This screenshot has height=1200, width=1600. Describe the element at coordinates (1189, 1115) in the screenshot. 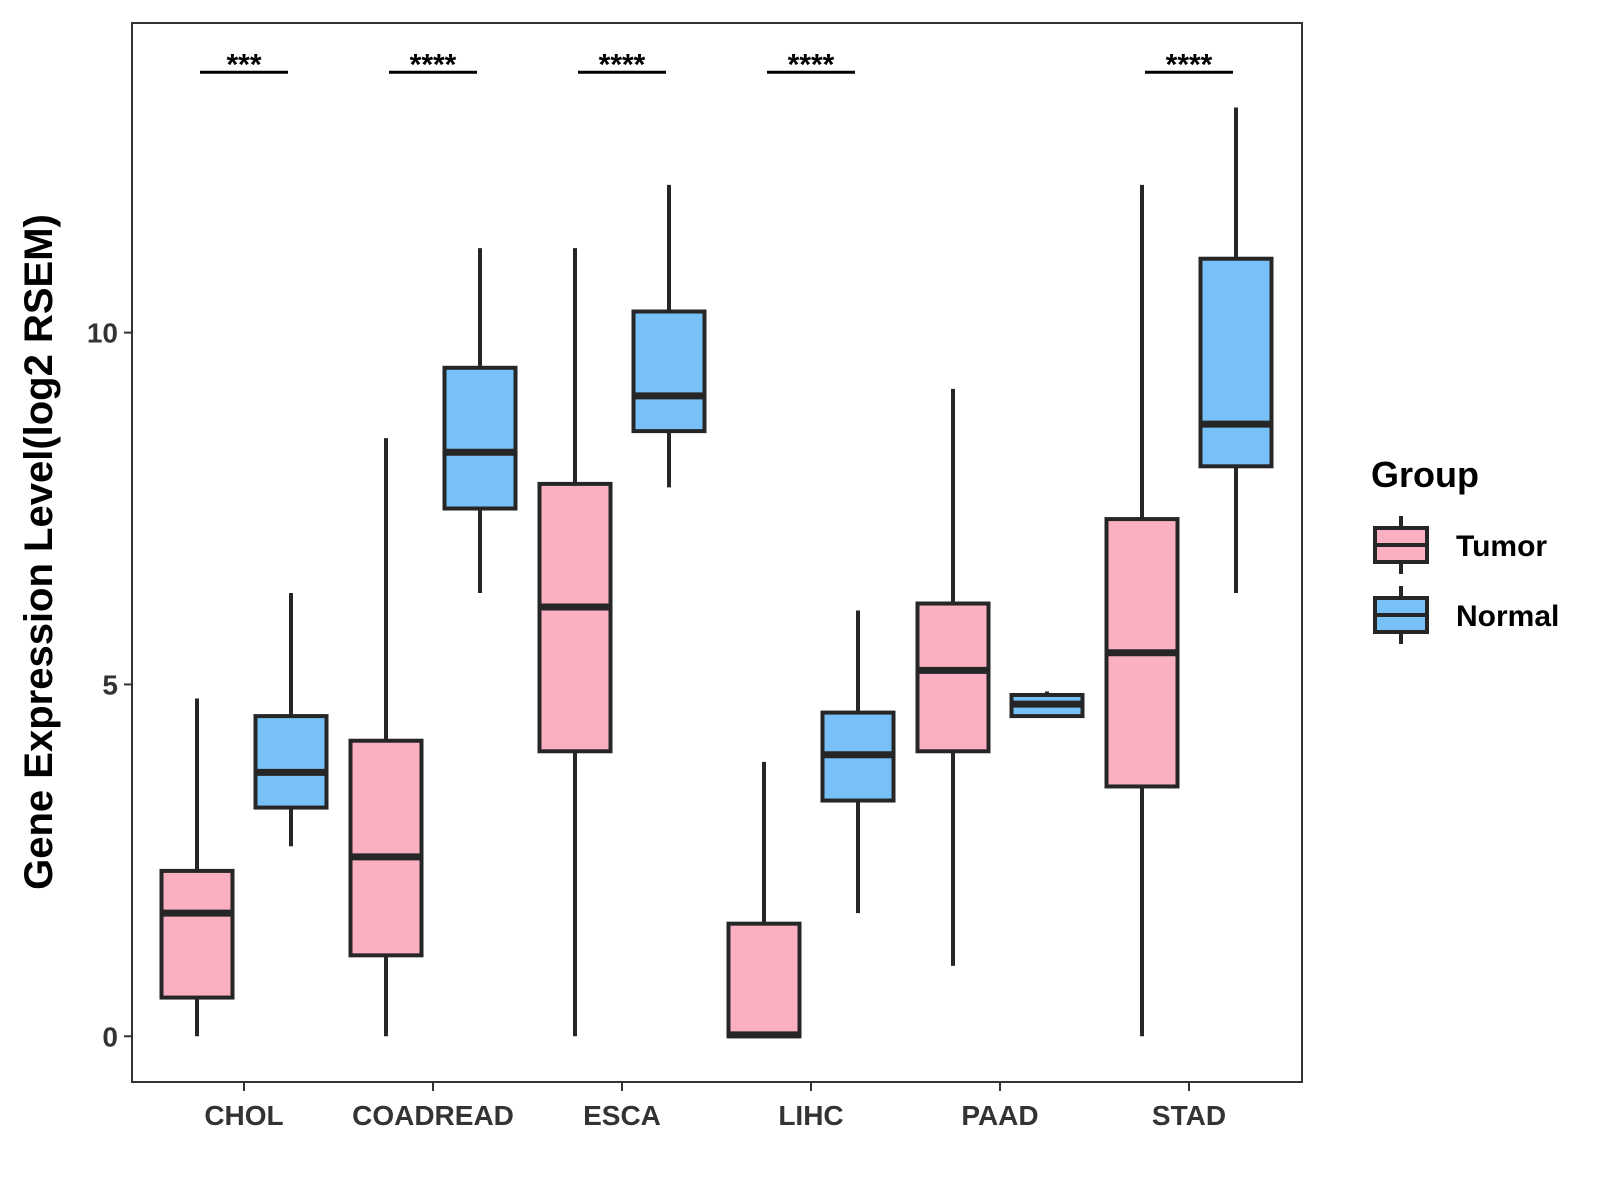

I see `x-tick-label: STAD` at that location.